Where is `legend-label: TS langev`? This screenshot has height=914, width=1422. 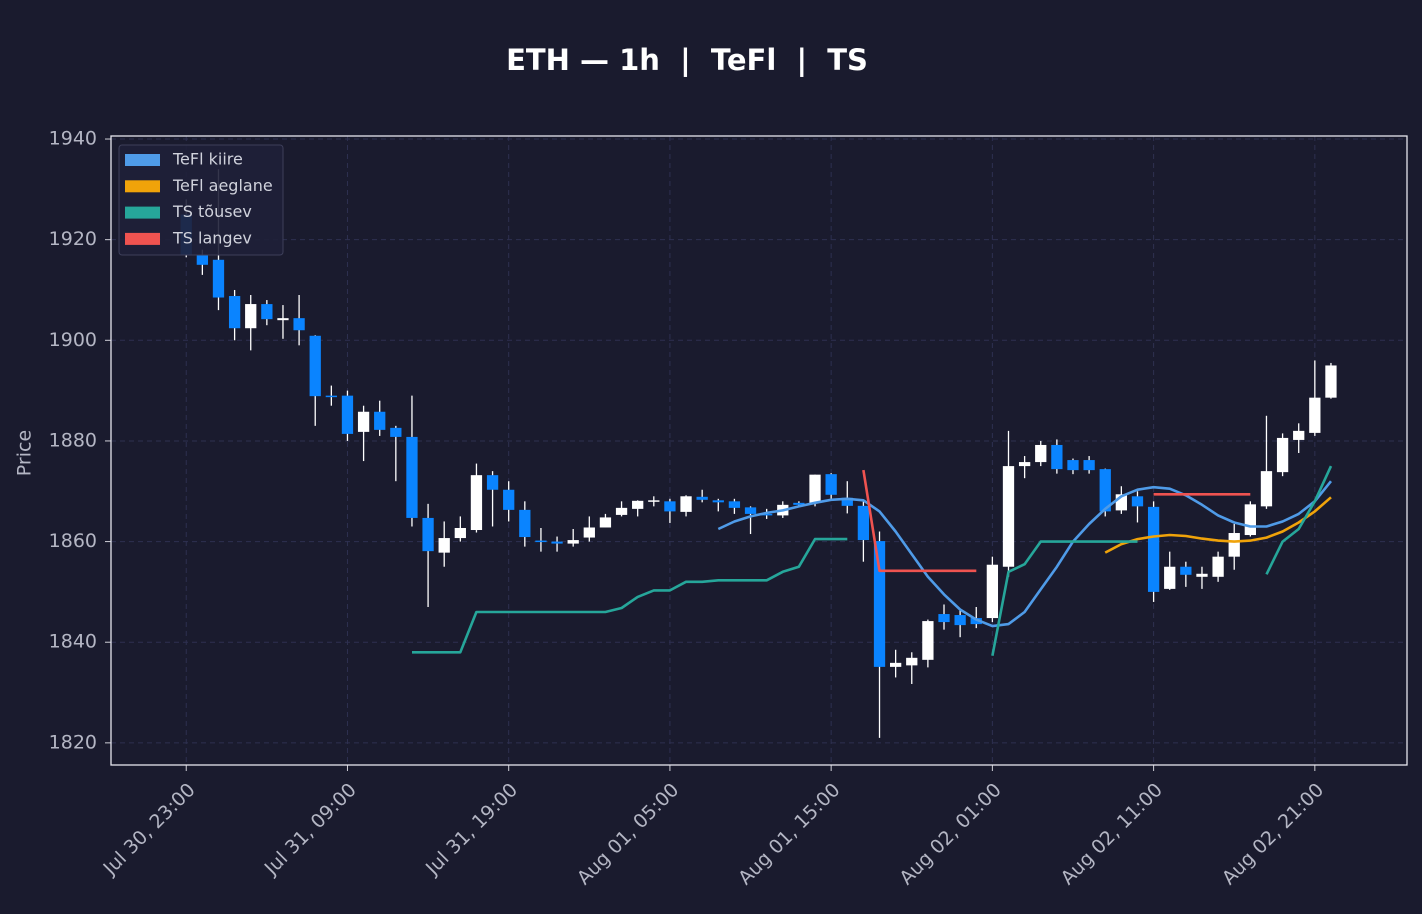
legend-label: TS langev is located at coordinates (212, 237).